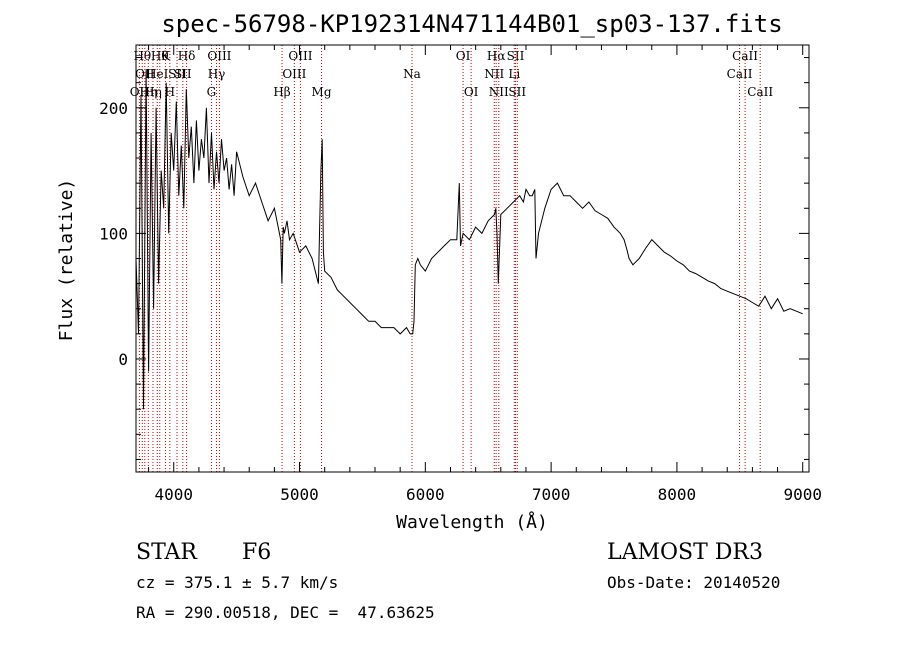 The width and height of the screenshot is (900, 649). Describe the element at coordinates (217, 74) in the screenshot. I see `line-label: Hγ` at that location.